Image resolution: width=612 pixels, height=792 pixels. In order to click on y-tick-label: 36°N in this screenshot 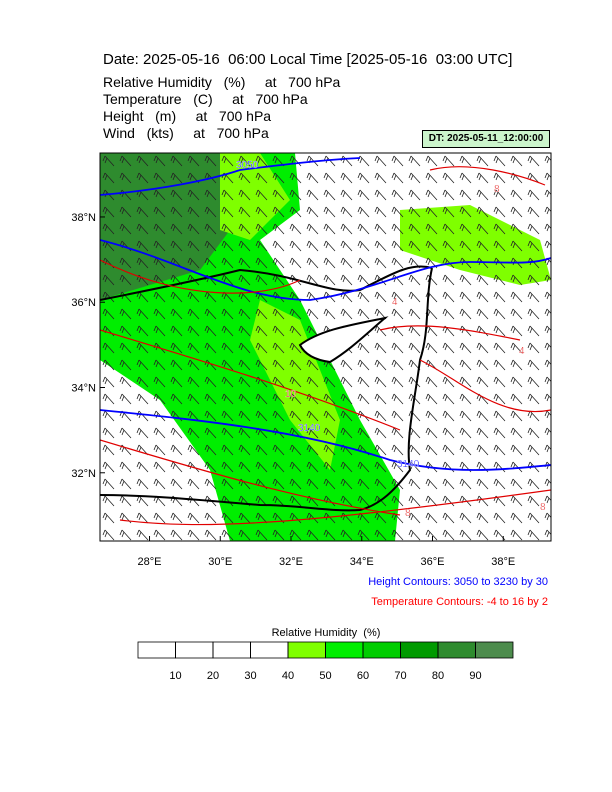, I will do `click(83, 303)`.